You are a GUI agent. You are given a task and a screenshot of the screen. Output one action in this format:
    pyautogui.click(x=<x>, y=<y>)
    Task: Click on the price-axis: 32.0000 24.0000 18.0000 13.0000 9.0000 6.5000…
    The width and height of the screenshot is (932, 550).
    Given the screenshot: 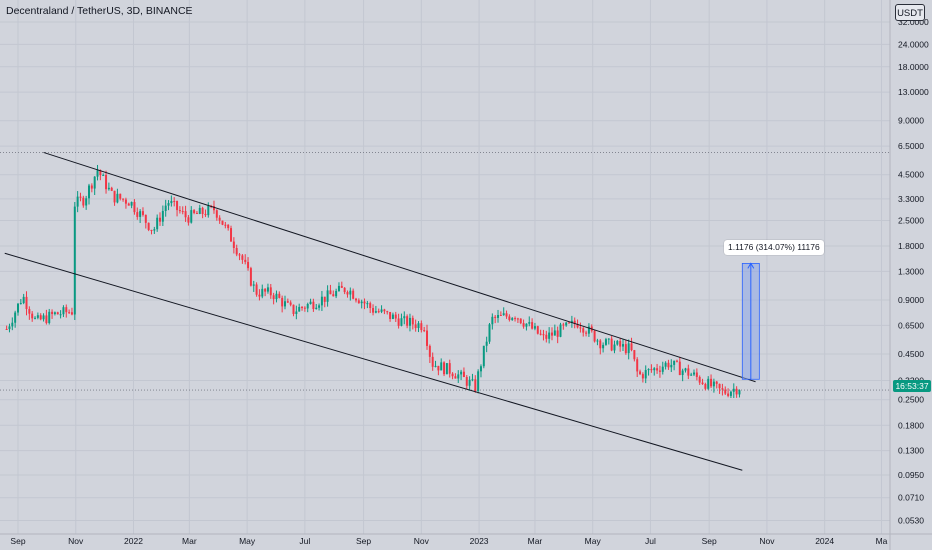 What is the action you would take?
    pyautogui.click(x=913, y=271)
    